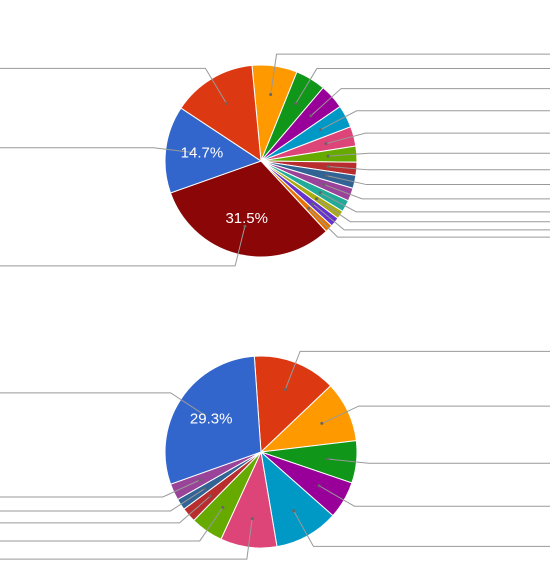 The height and width of the screenshot is (569, 550). What do you see at coordinates (211, 418) in the screenshot?
I see `slice-label: 29.3%` at bounding box center [211, 418].